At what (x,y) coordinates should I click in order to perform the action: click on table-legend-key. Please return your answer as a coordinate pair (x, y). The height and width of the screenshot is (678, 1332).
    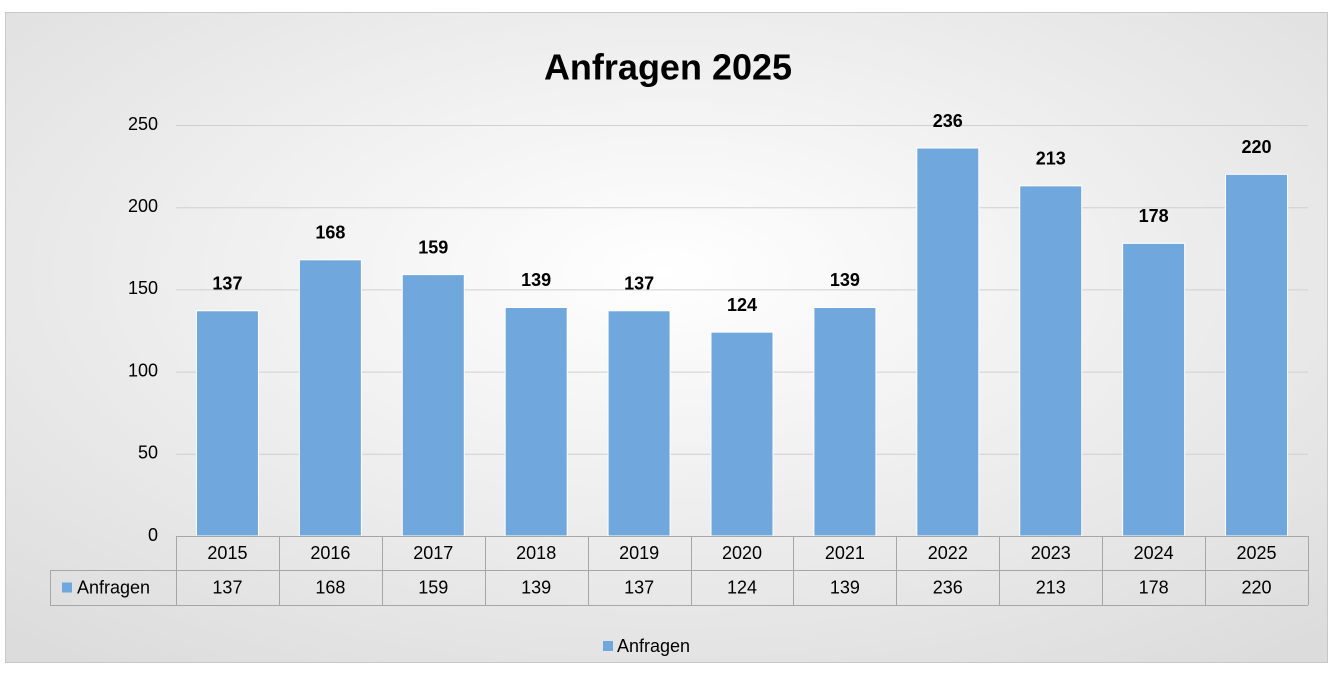
    Looking at the image, I should click on (67, 587).